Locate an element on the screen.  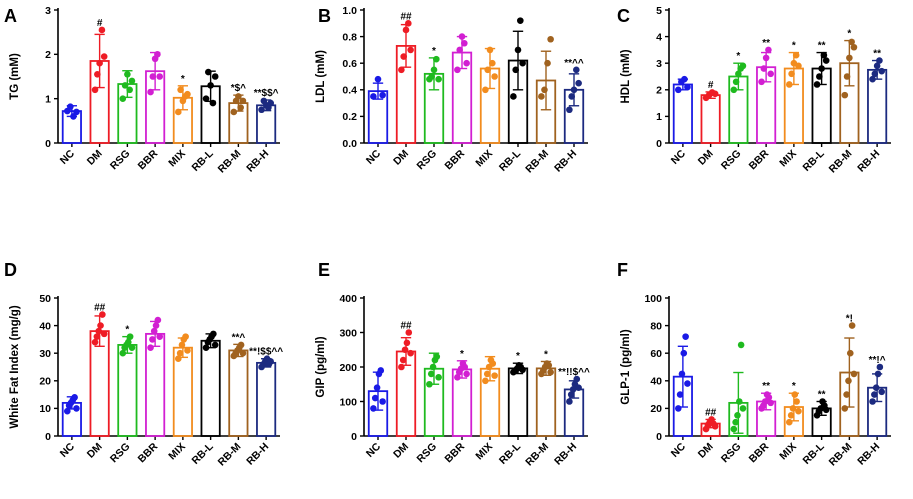
y-tick-label: 0.8 is located at coordinates (349, 37).